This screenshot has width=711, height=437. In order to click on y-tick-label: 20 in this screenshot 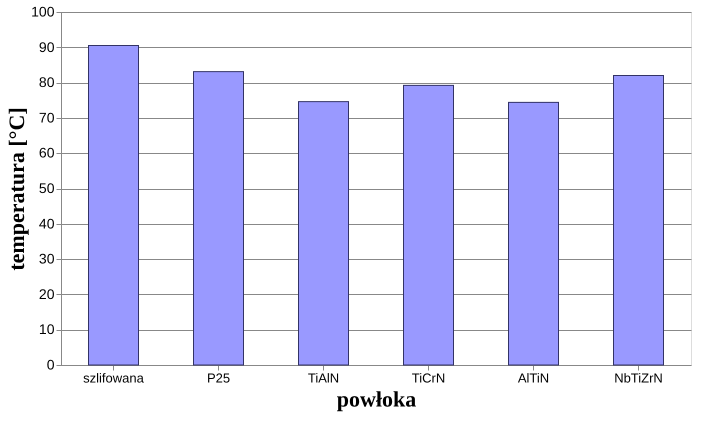, I will do `click(46, 294)`.